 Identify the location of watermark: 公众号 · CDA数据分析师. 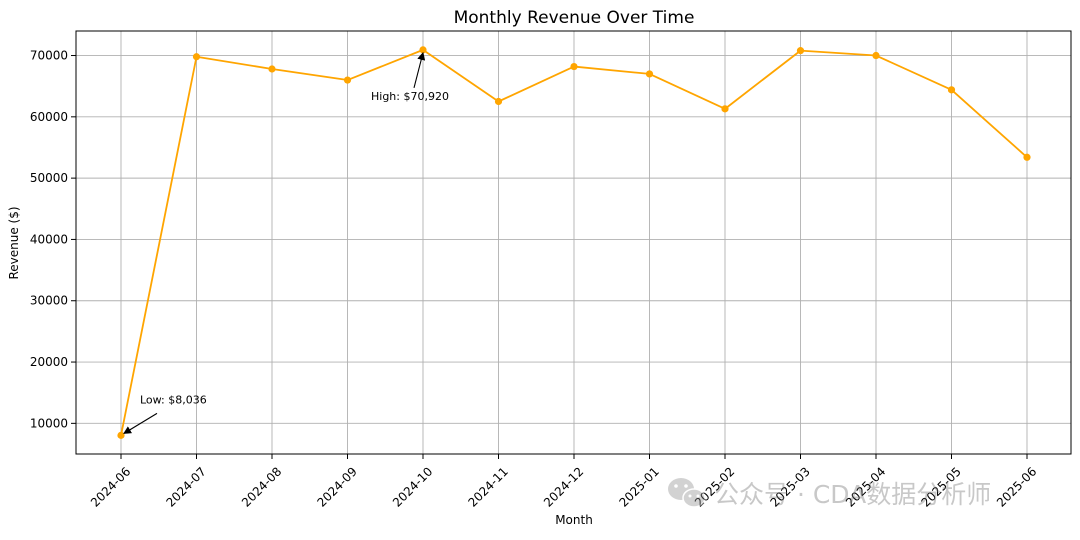
(829, 493).